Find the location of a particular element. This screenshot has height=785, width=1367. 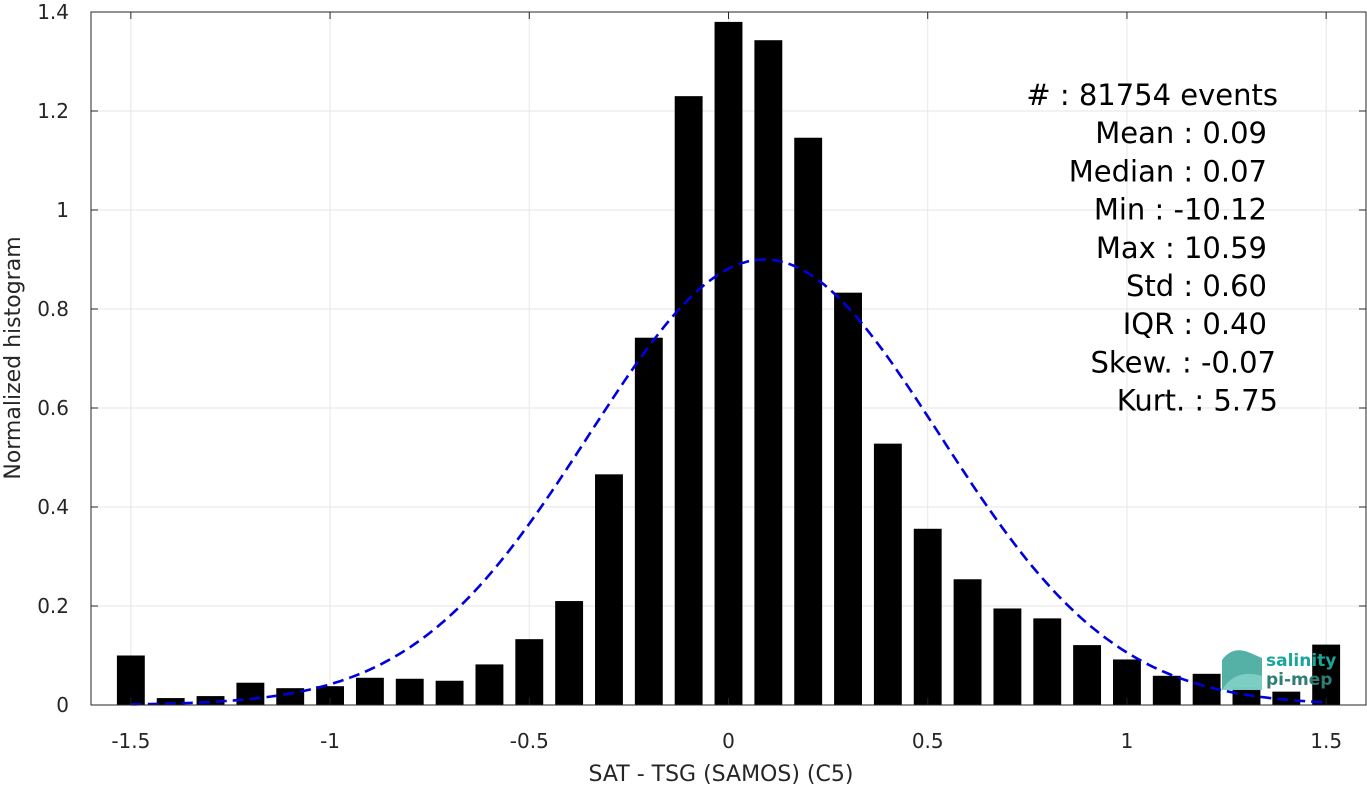

x-tick-label: 0 is located at coordinates (728, 741).